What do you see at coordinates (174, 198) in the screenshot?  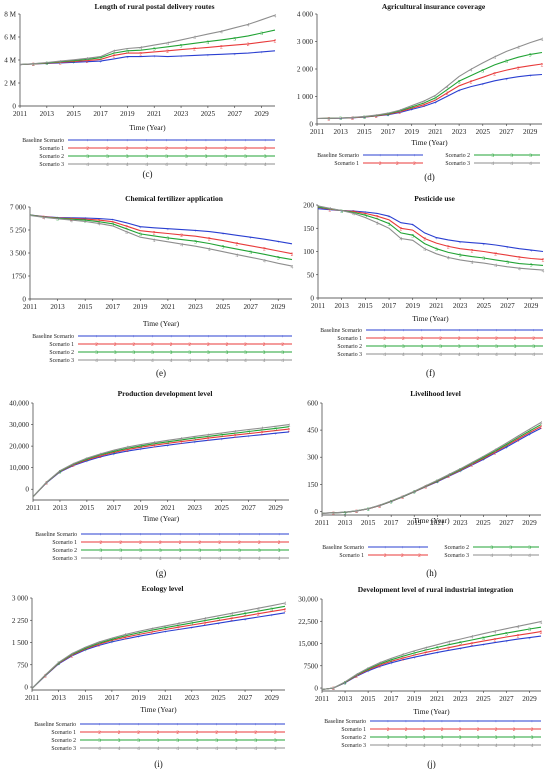 I see `chart-title: Chemical fertilizer application` at bounding box center [174, 198].